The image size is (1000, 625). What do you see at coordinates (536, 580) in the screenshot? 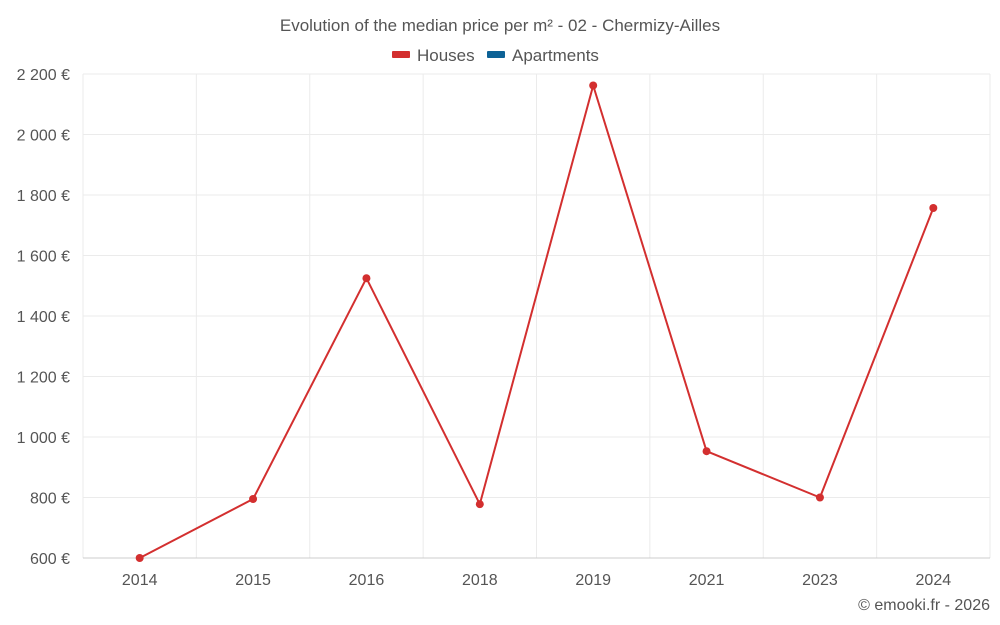
I see `x-axis-ticks: 2014 2015 2016 2018 2019 2021 2023 2024` at bounding box center [536, 580].